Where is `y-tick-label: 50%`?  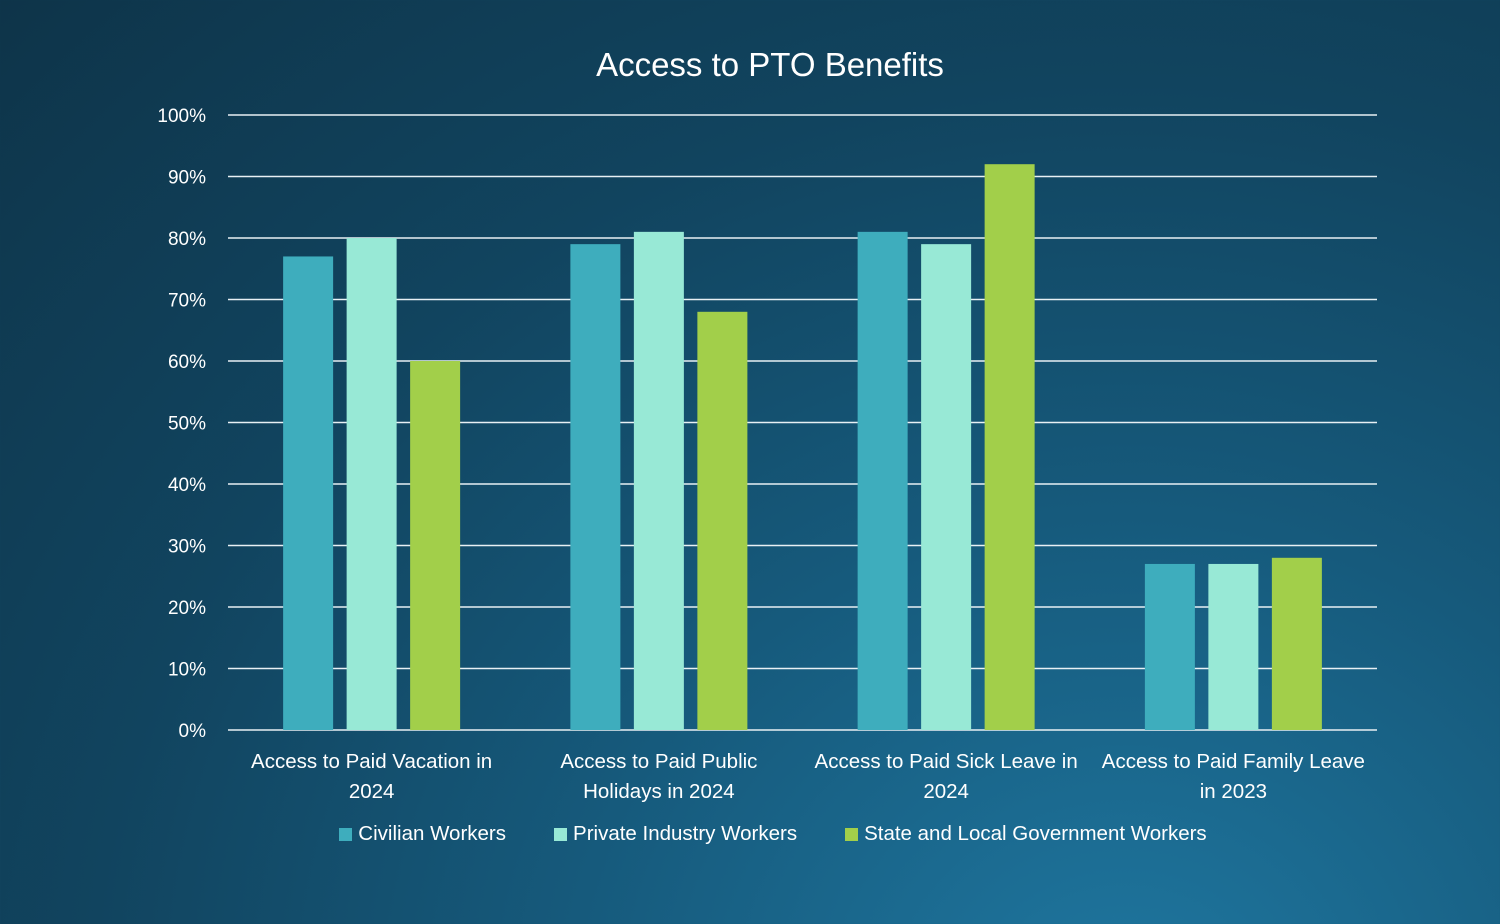
y-tick-label: 50% is located at coordinates (187, 424).